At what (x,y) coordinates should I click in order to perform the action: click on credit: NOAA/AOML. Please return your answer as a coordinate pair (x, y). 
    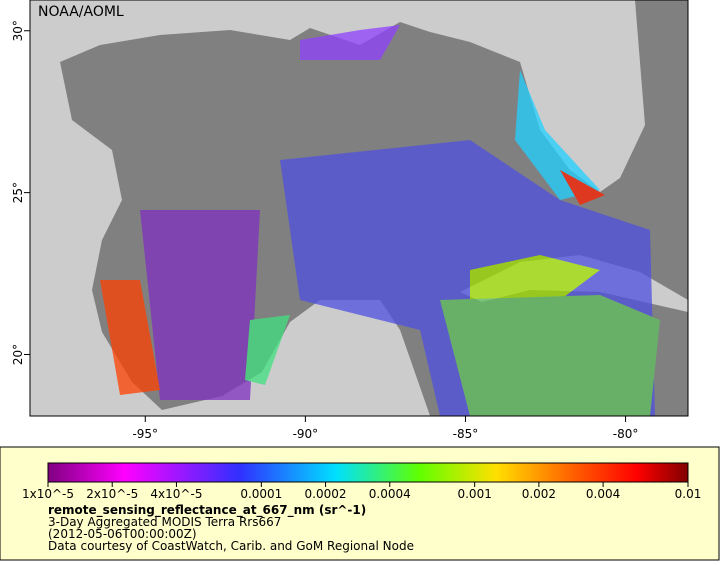
    Looking at the image, I should click on (81, 12).